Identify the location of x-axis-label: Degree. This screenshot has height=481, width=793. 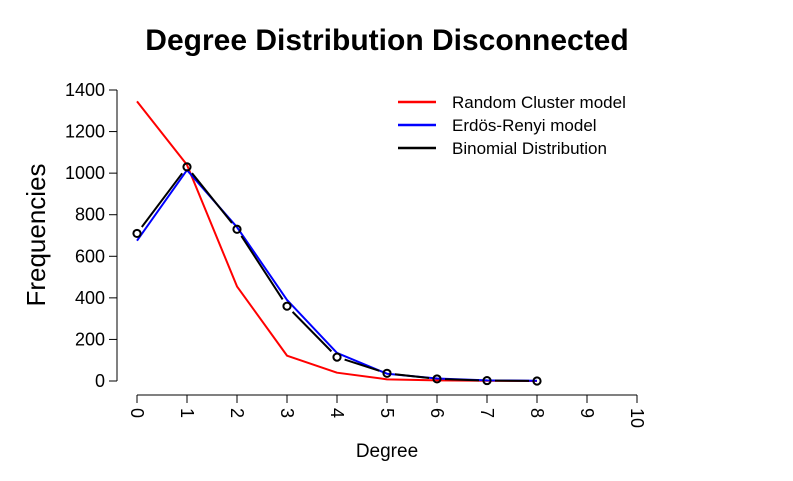
(387, 451).